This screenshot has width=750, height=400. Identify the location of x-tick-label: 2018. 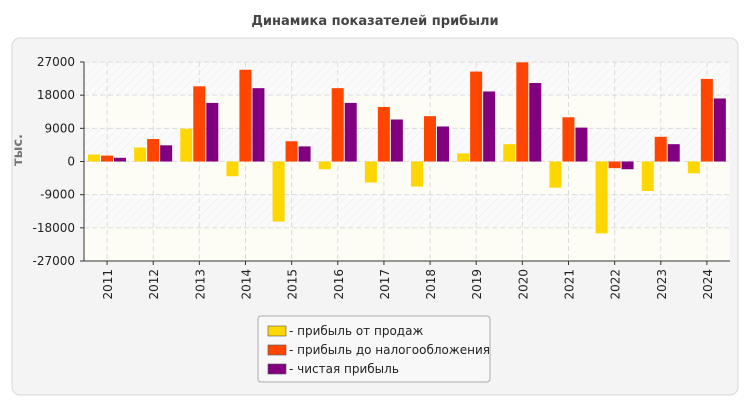
(431, 284).